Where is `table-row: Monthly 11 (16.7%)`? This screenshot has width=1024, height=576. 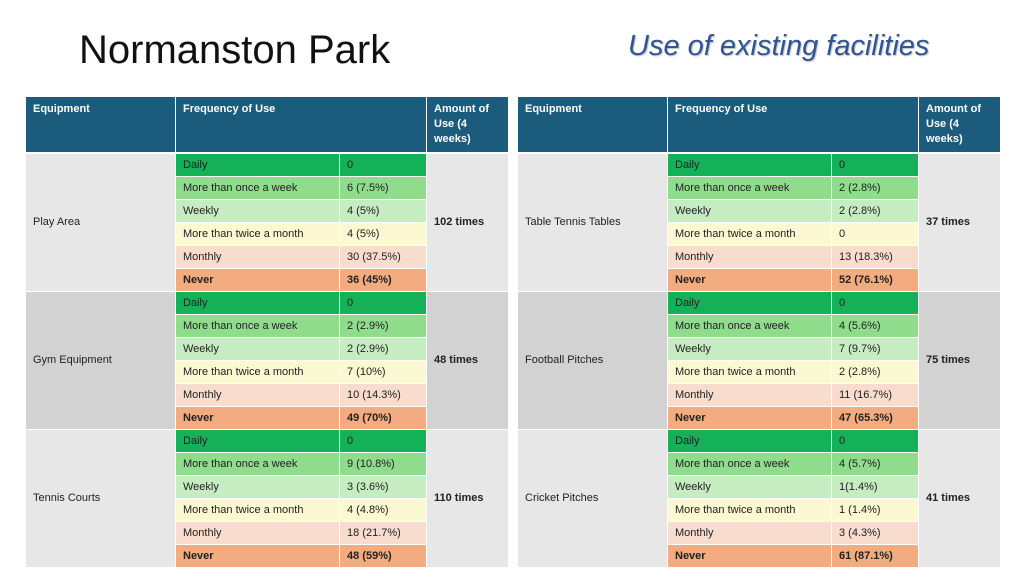
table-row: Monthly 11 (16.7%) is located at coordinates (759, 394).